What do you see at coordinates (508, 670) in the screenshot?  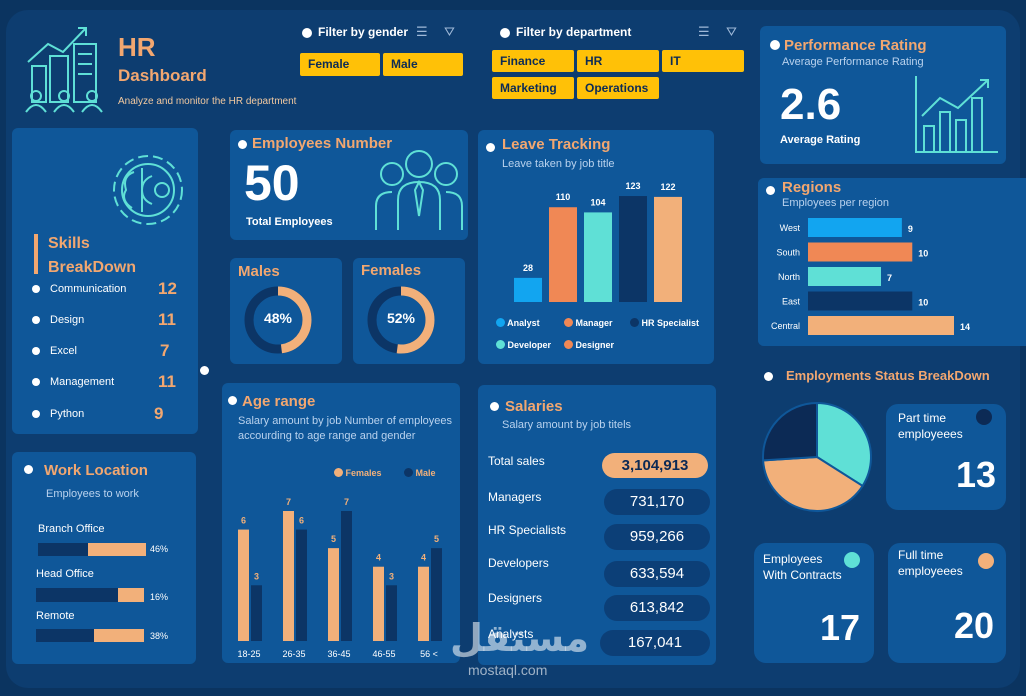 I see `watermark-latin: mostaql.com` at bounding box center [508, 670].